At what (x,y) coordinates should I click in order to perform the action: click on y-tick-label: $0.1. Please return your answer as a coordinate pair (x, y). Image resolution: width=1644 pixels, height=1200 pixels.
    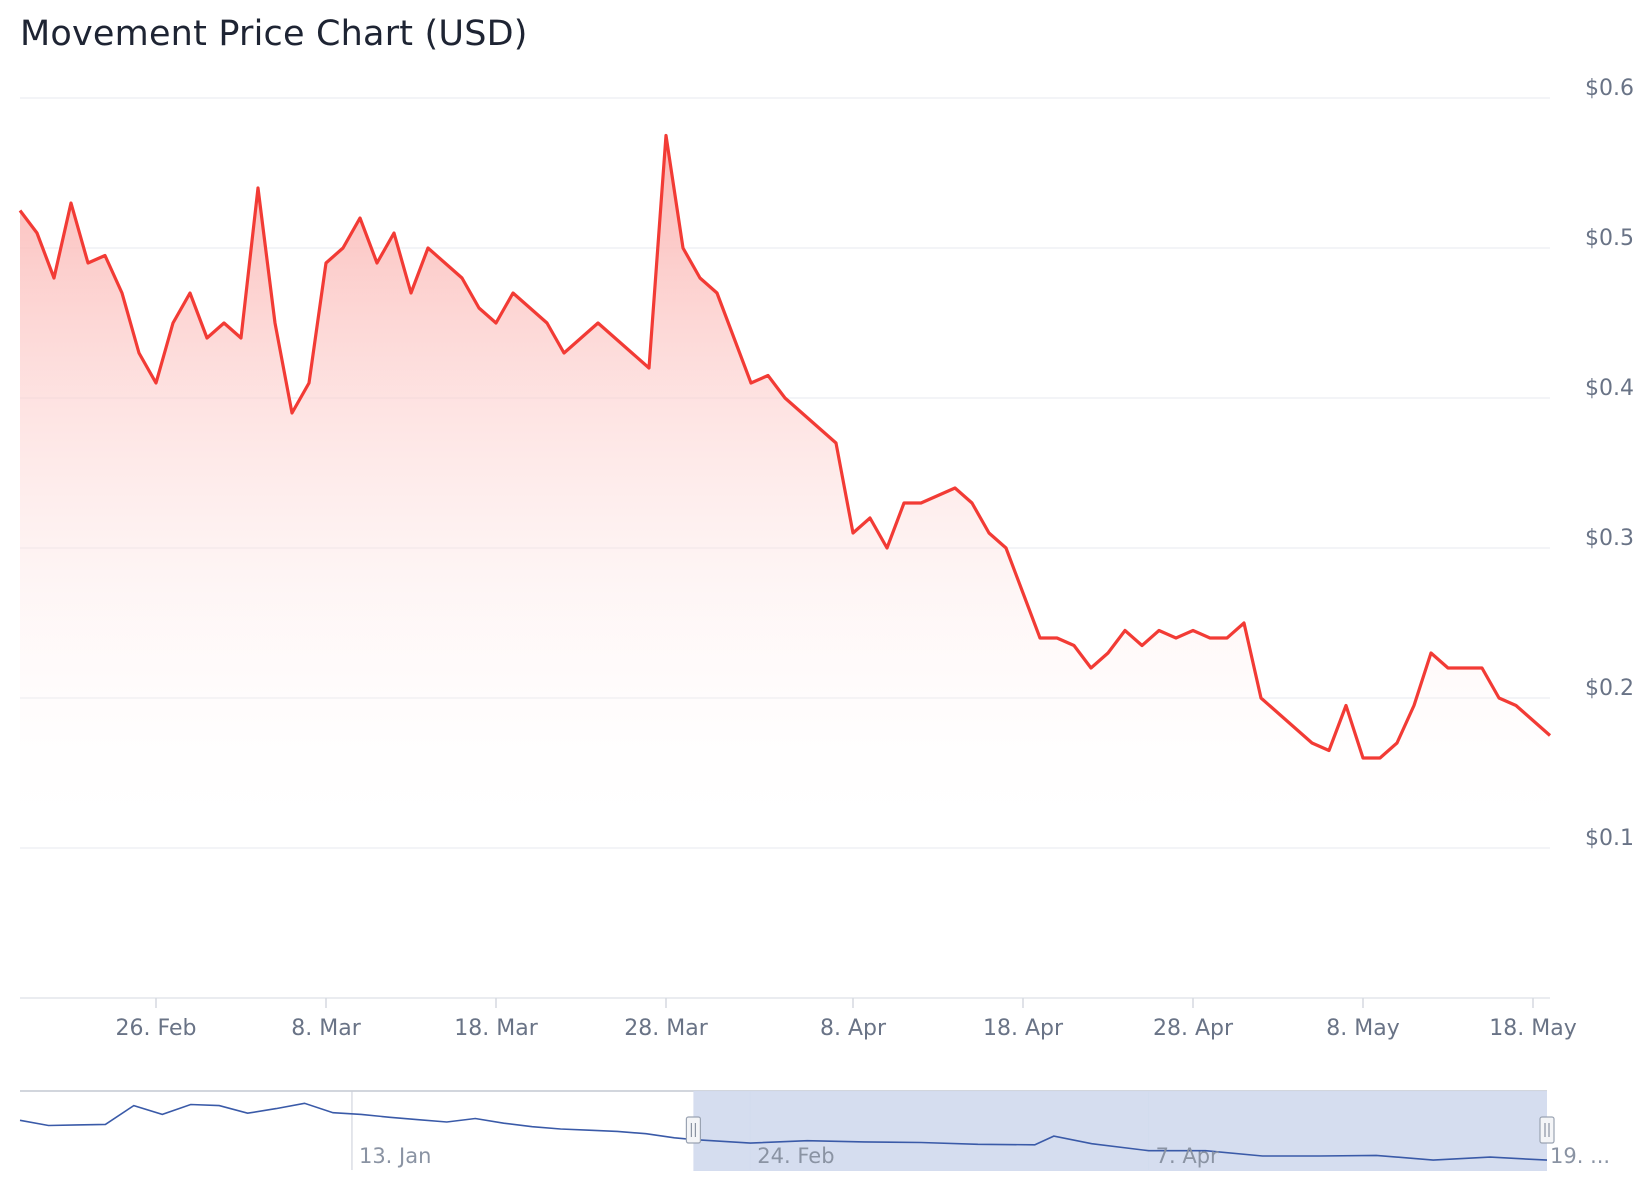
    Looking at the image, I should click on (1609, 838).